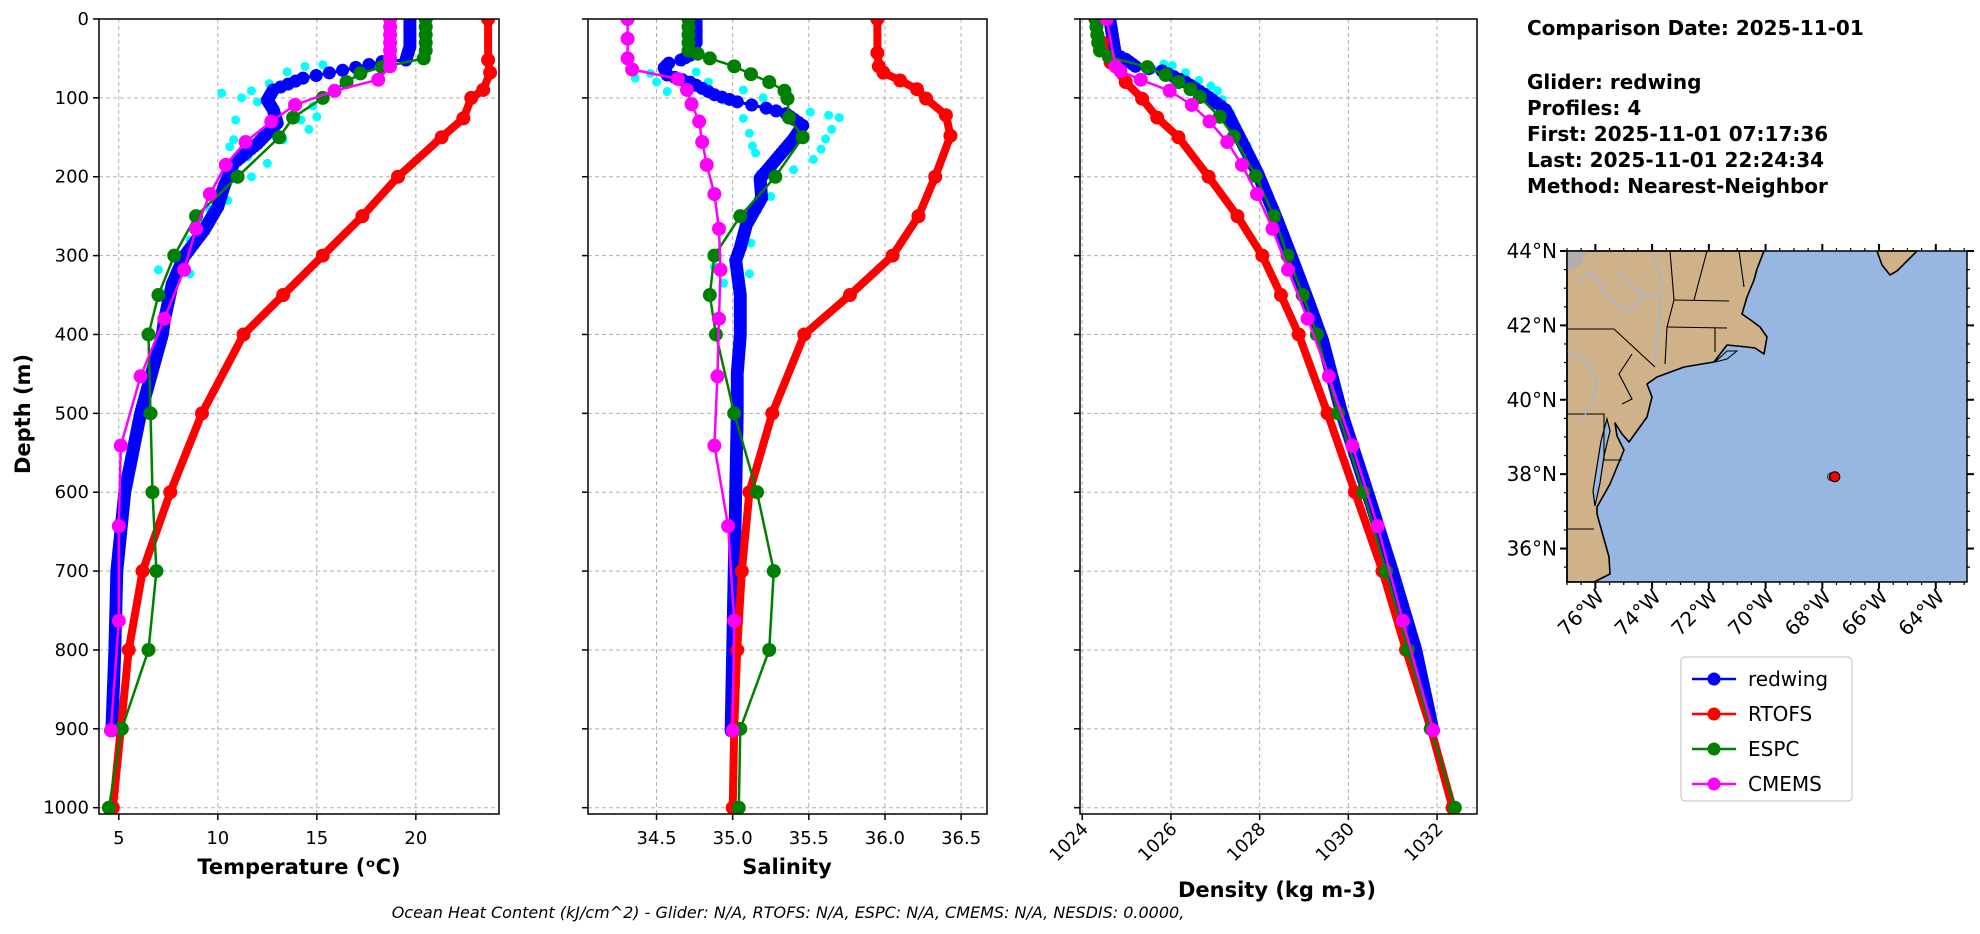 This screenshot has width=1980, height=934. I want to click on latitude-label: 42°N, so click(1532, 325).